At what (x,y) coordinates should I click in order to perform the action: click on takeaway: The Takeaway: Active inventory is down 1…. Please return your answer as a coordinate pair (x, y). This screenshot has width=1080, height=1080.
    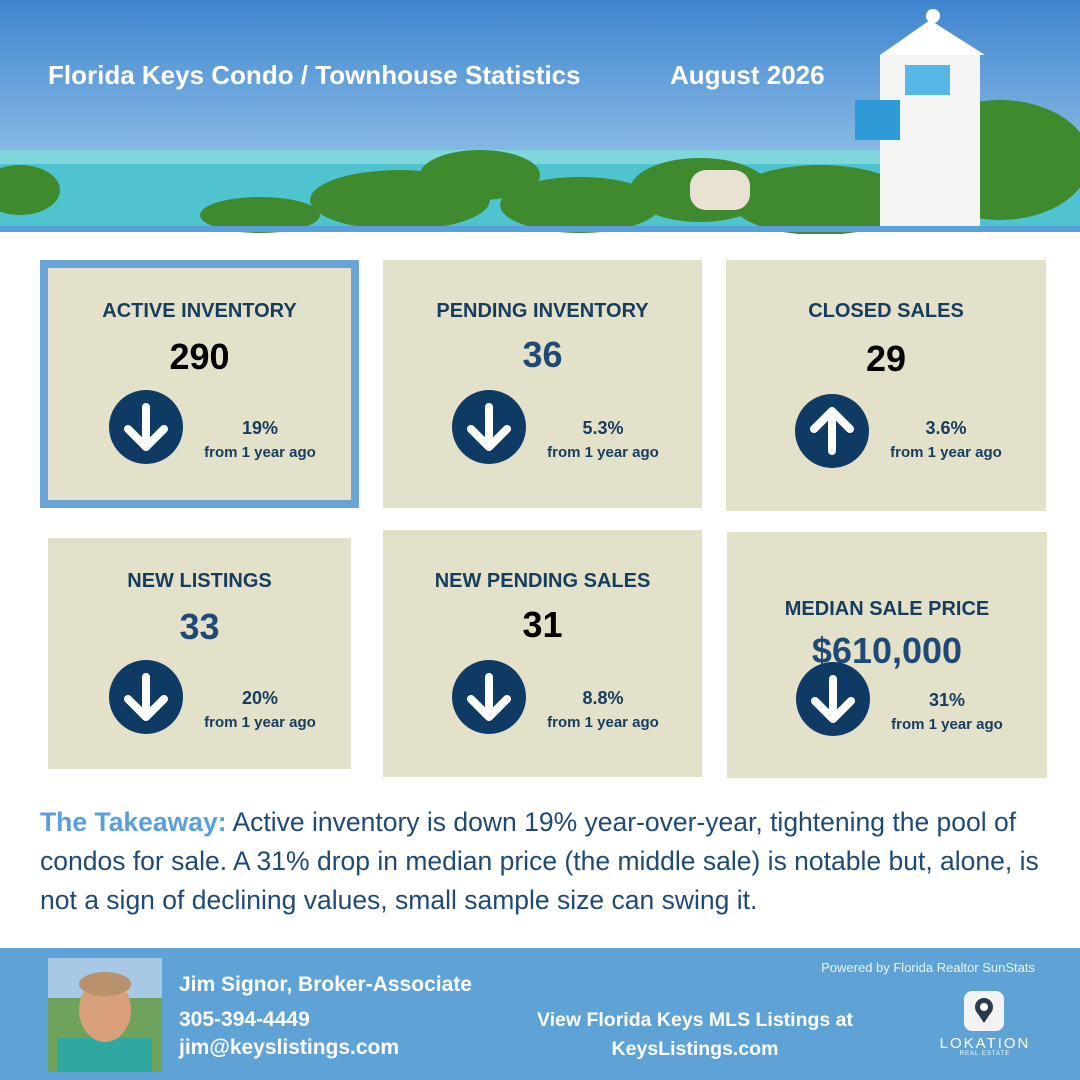
    Looking at the image, I should click on (545, 861).